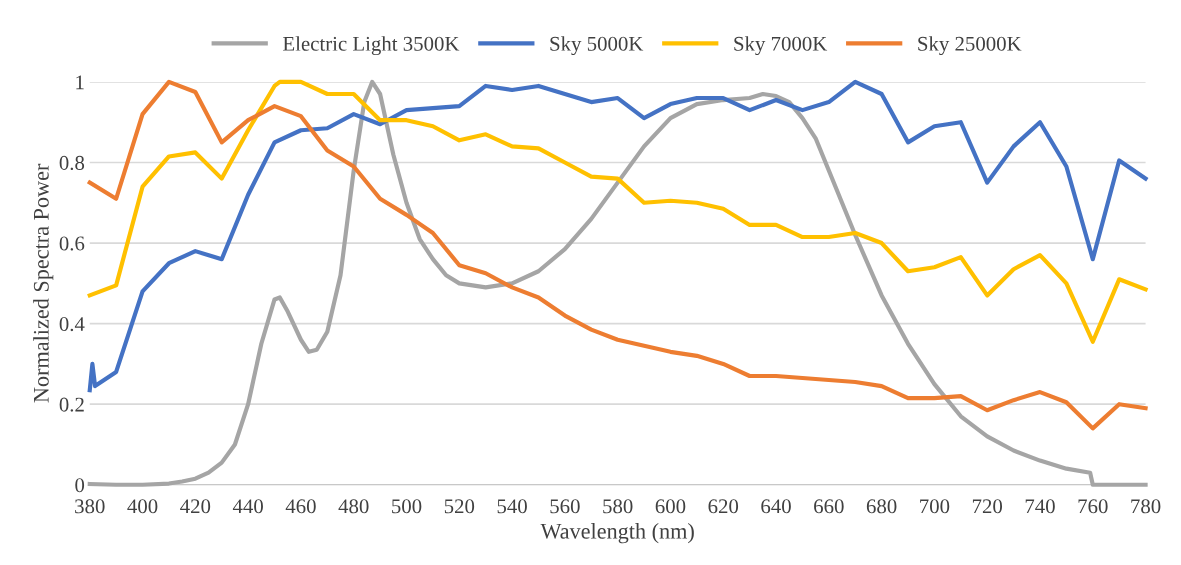 The width and height of the screenshot is (1181, 565). I want to click on x-tick-label: 720, so click(987, 506).